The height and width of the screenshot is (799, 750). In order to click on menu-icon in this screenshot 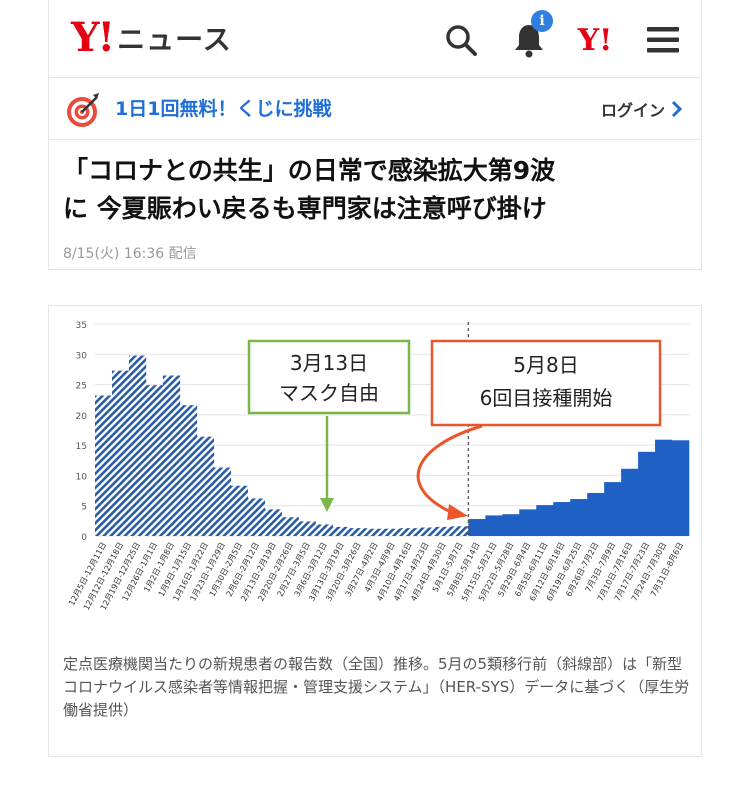, I will do `click(663, 40)`.